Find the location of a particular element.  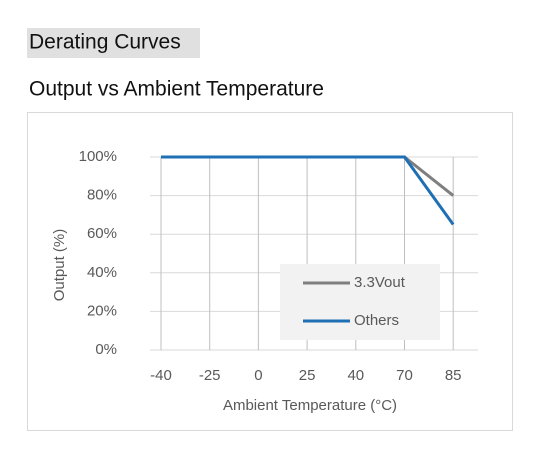

x-tick-label: 0 is located at coordinates (258, 375).